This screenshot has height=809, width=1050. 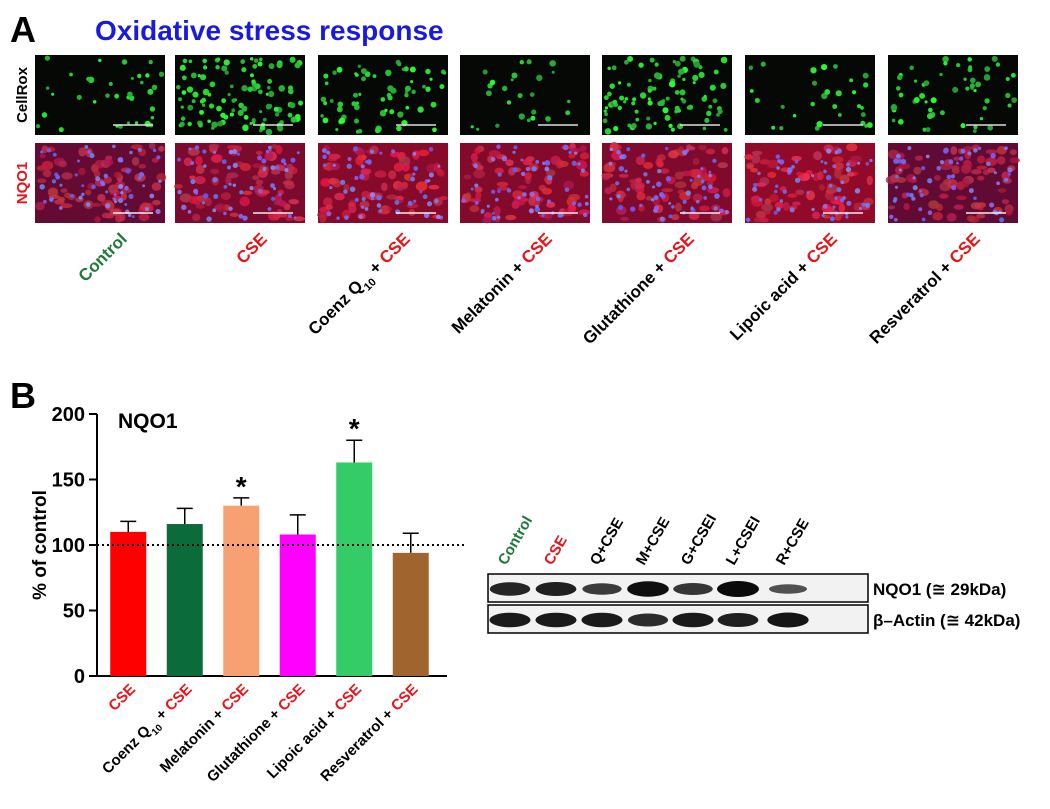 What do you see at coordinates (22, 94) in the screenshot?
I see `row-label: CellRox` at bounding box center [22, 94].